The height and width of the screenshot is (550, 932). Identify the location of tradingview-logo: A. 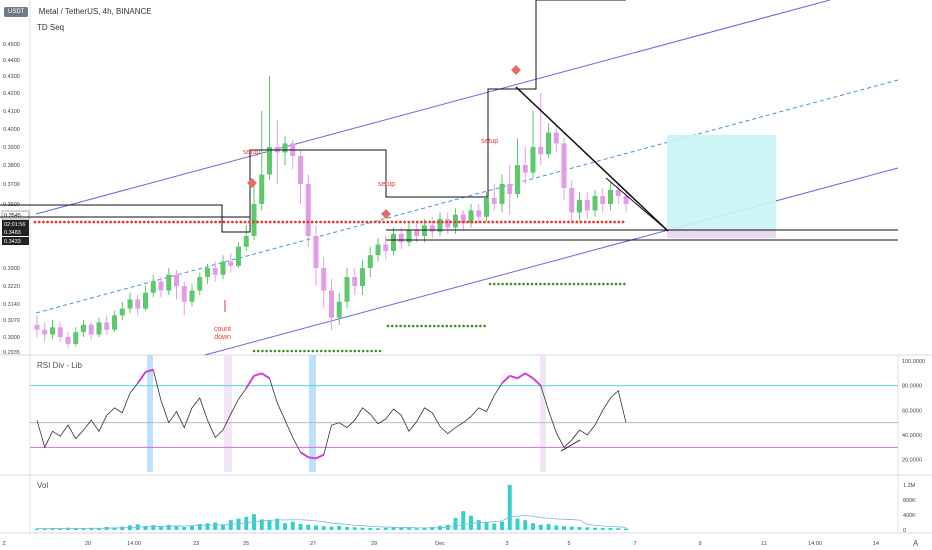
(916, 543).